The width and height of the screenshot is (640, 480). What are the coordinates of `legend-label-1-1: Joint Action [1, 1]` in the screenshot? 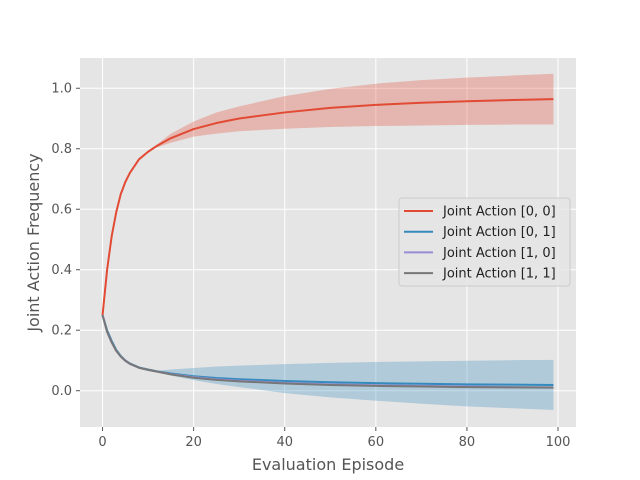 It's located at (499, 274).